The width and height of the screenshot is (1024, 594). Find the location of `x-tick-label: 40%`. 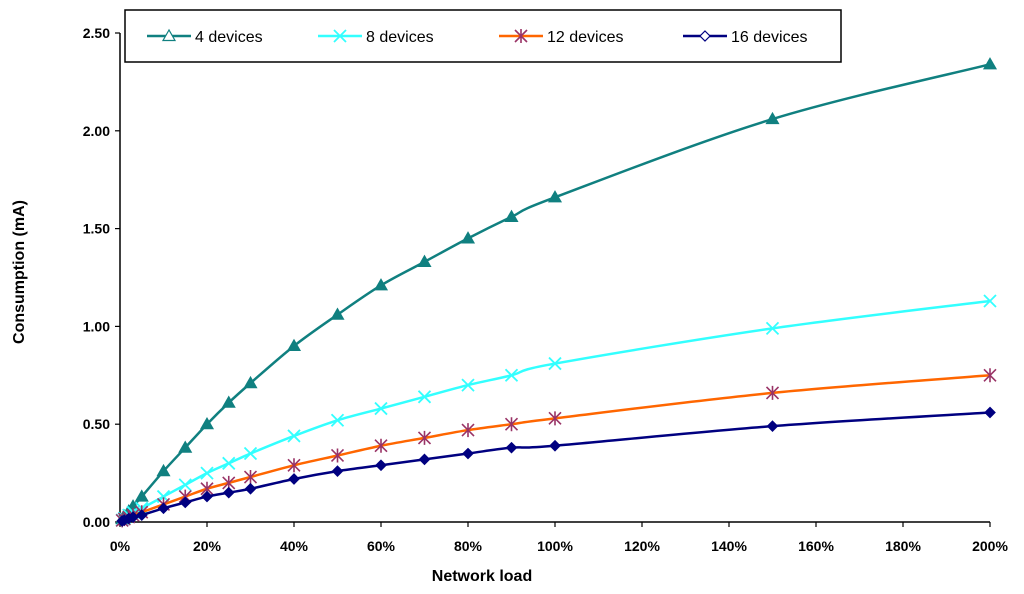

x-tick-label: 40% is located at coordinates (294, 546).